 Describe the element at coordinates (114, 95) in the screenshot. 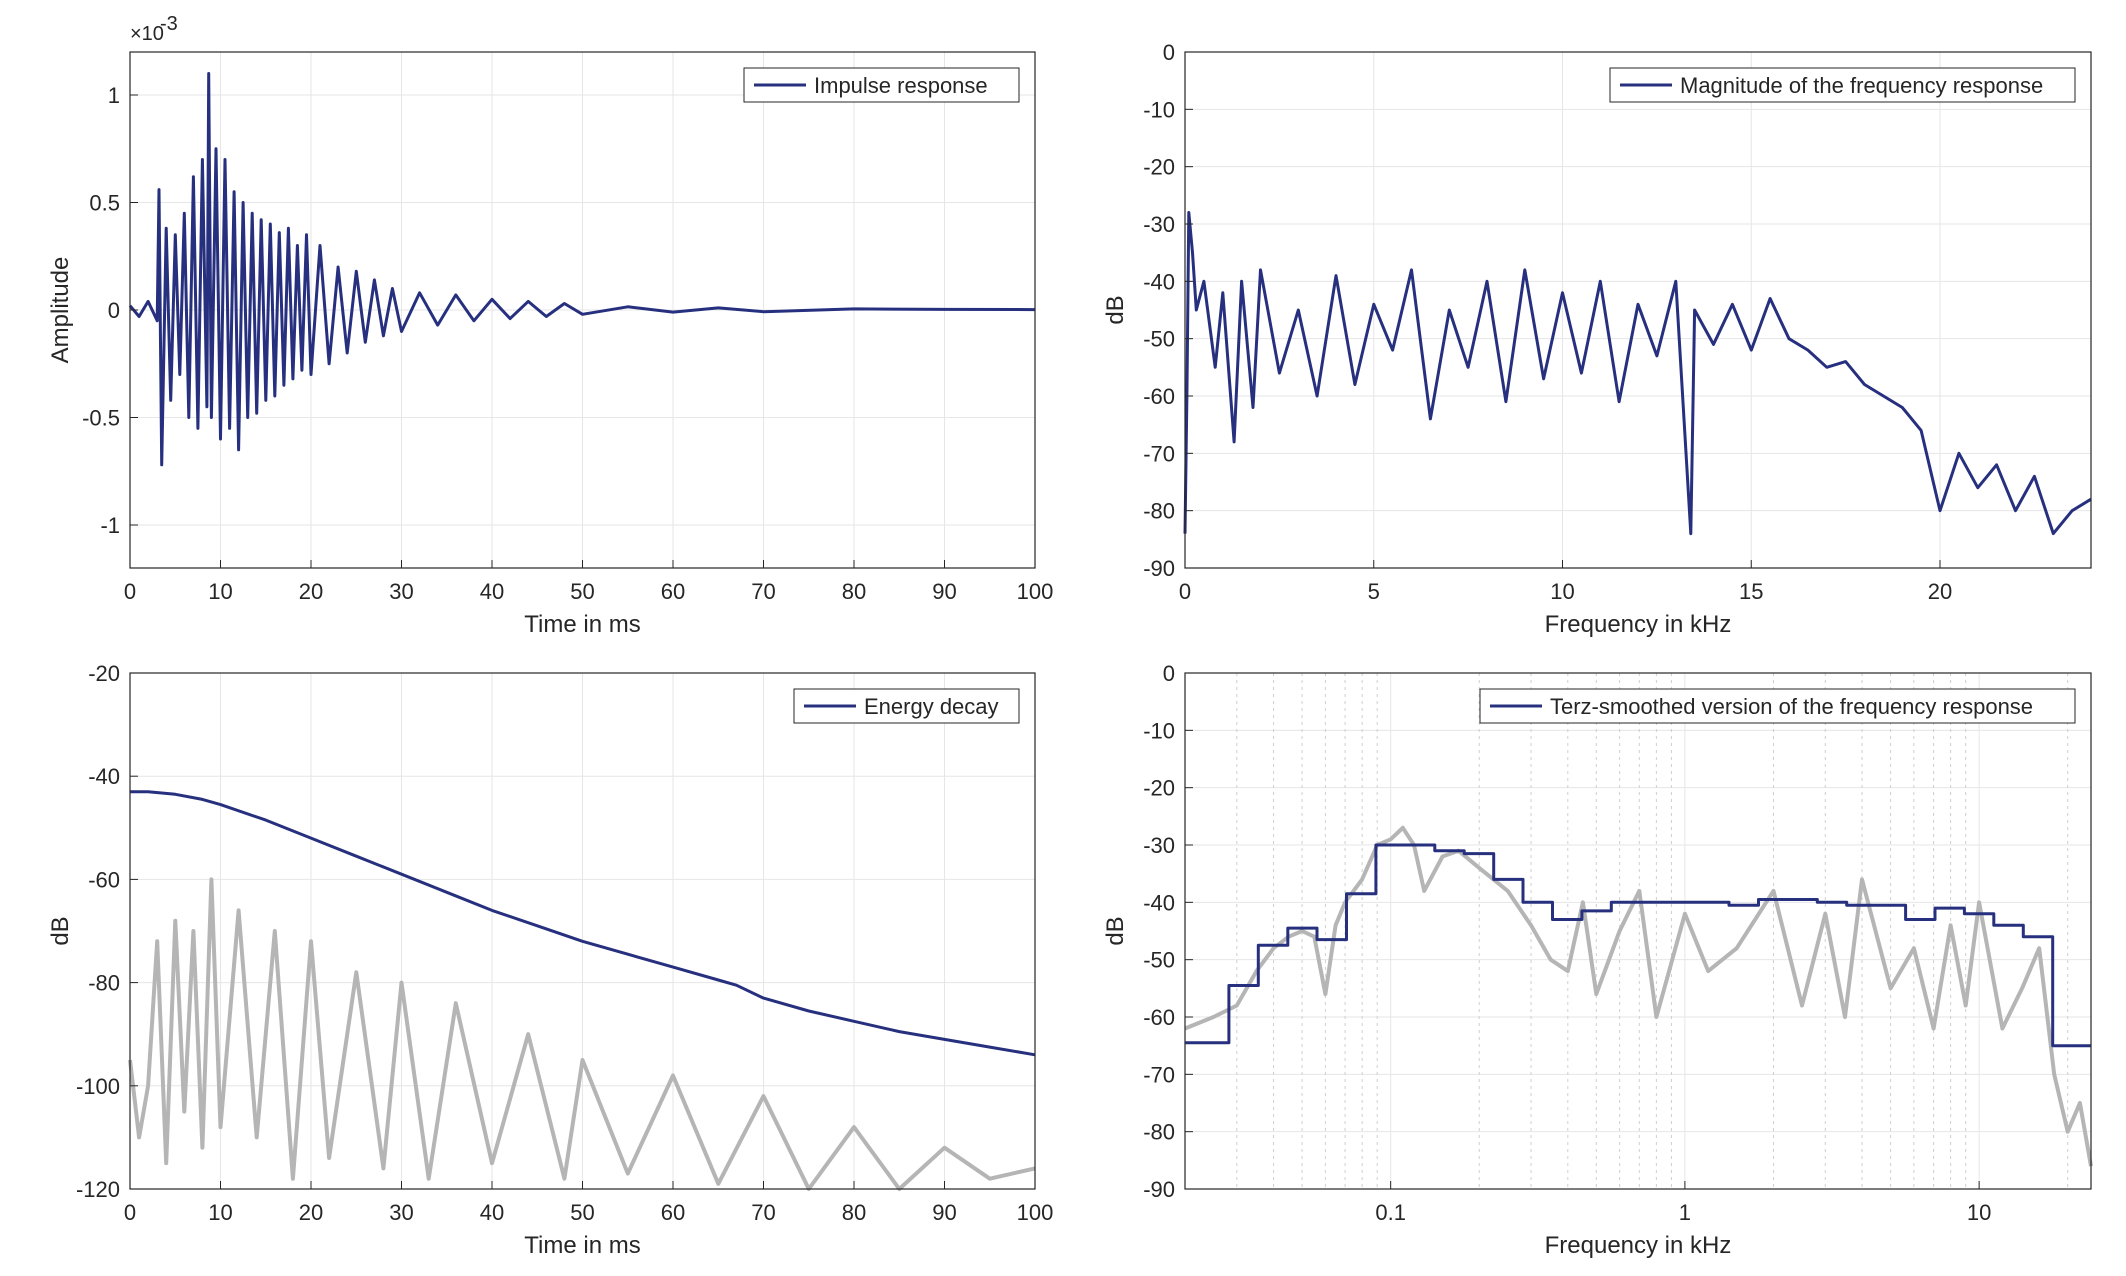

I see `y-tick-label: 1` at that location.